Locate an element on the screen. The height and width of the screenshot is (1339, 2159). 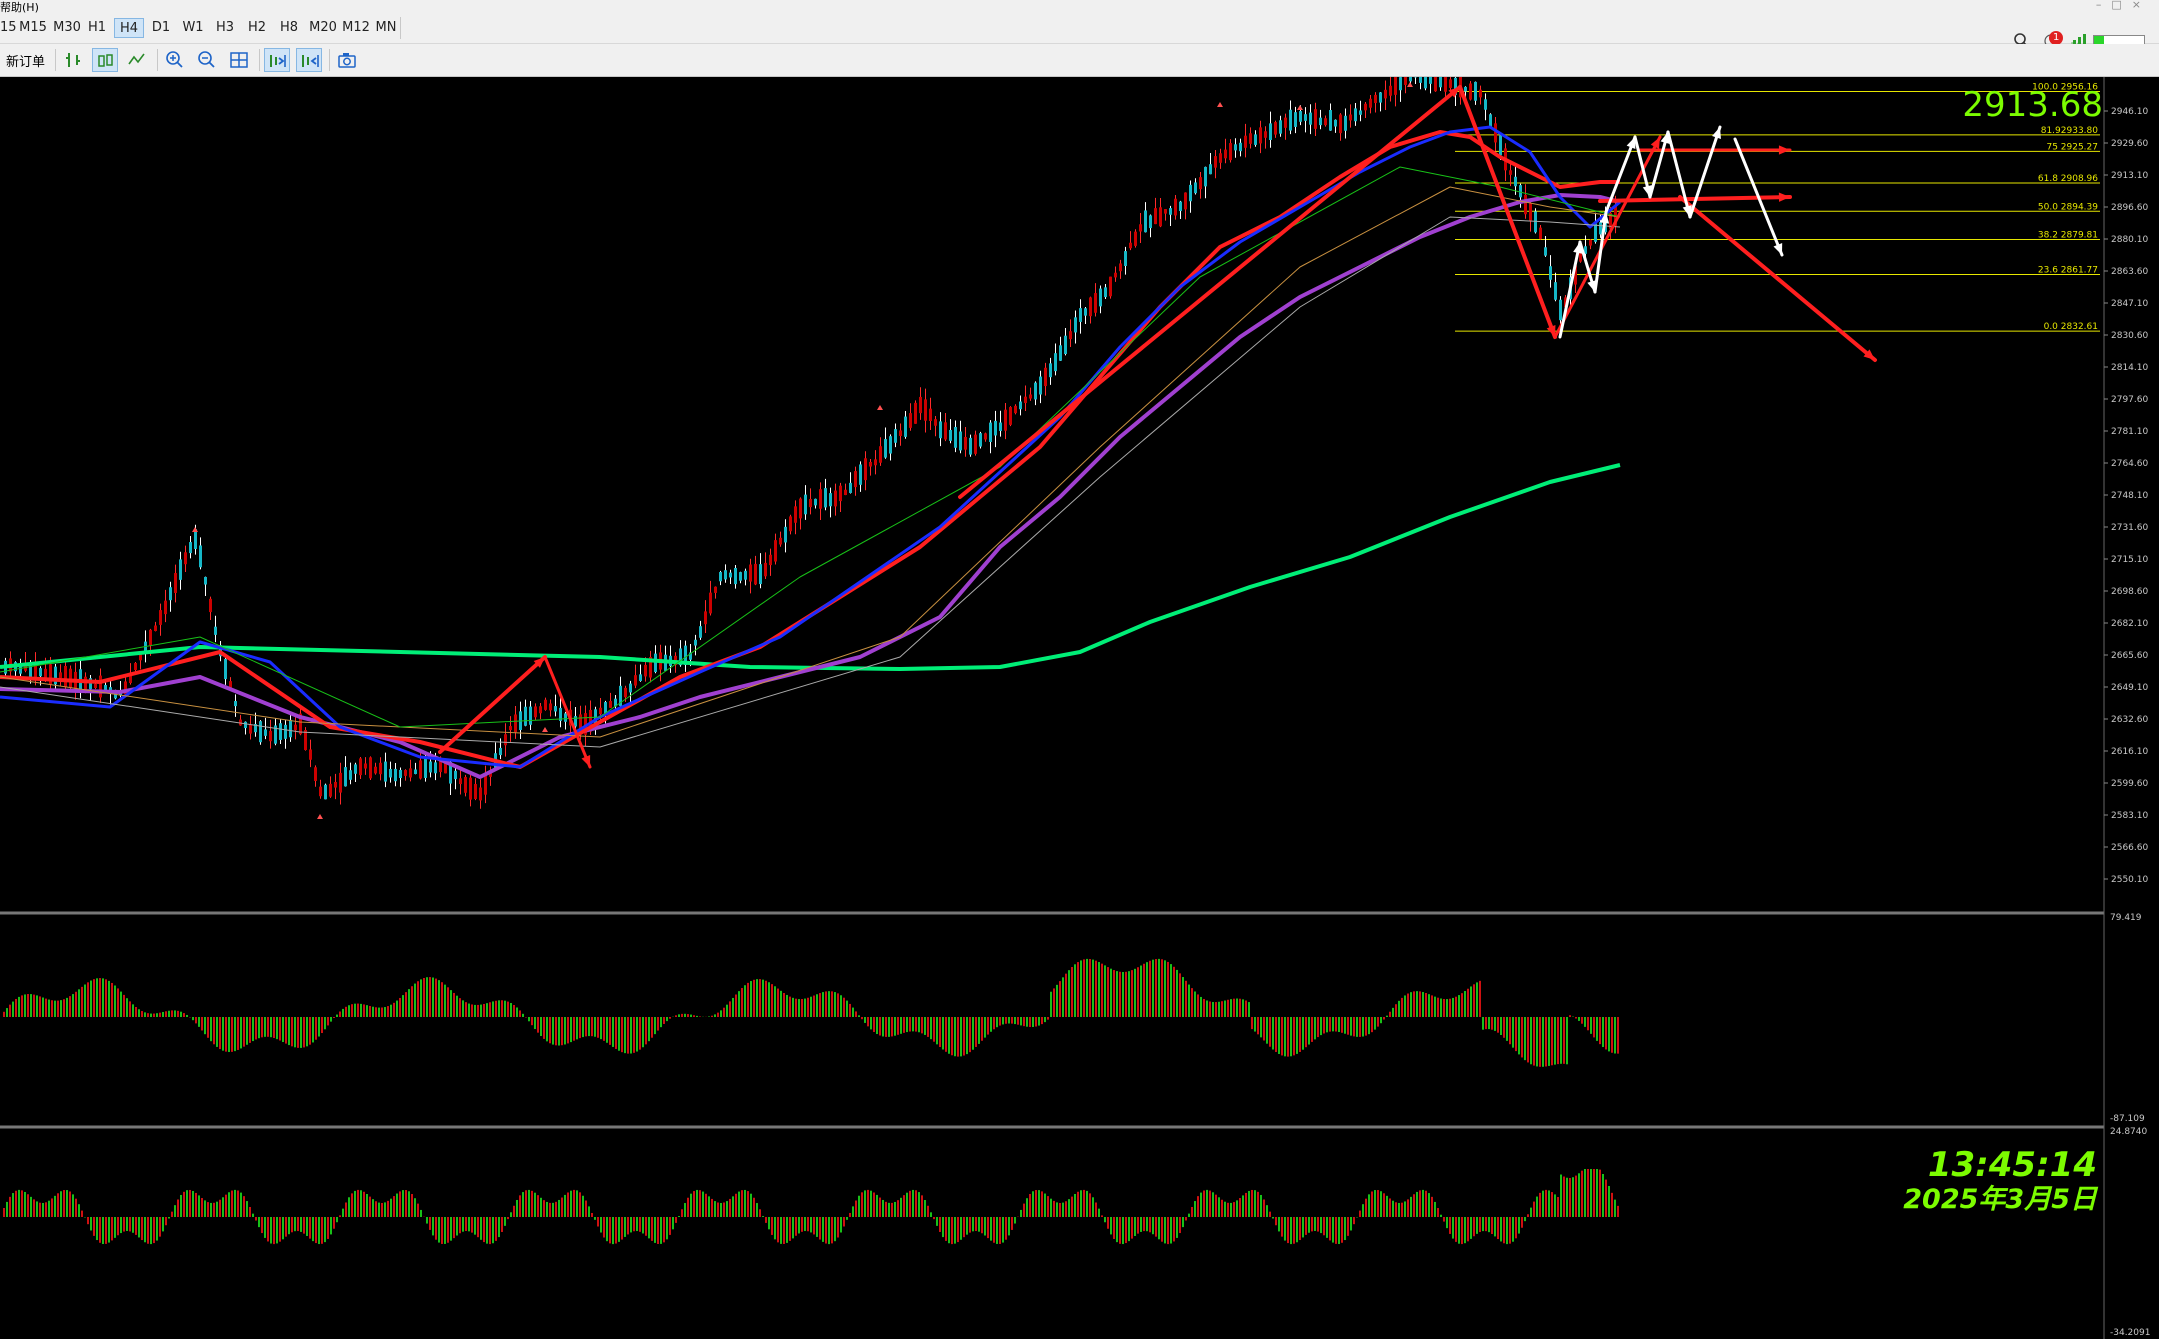
timeframe-separator is located at coordinates (400, 28).